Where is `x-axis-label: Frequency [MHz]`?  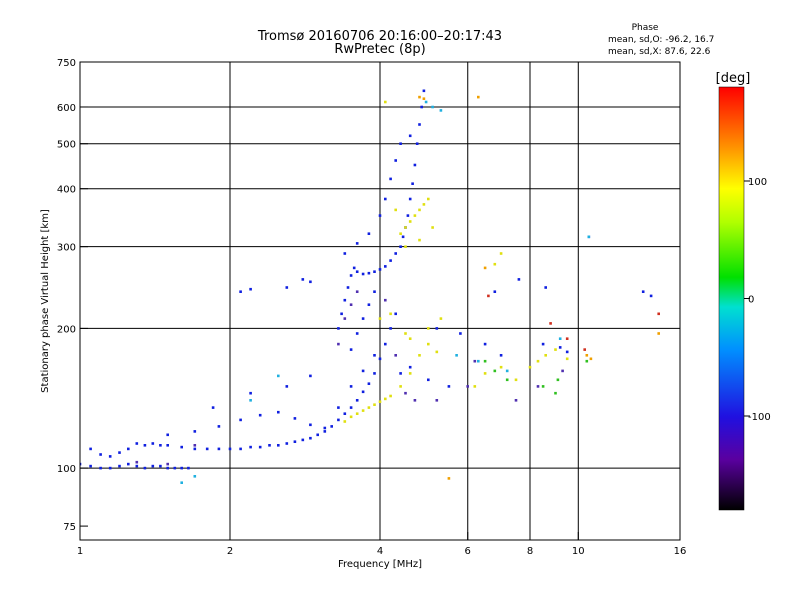 x-axis-label: Frequency [MHz] is located at coordinates (380, 564).